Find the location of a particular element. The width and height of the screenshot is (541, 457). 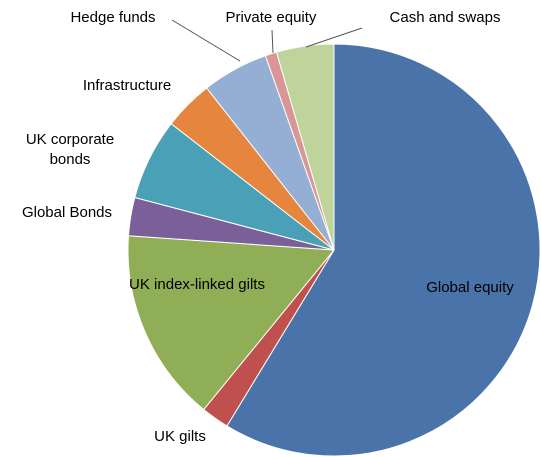

slice-label: Hedge funds is located at coordinates (113, 17).